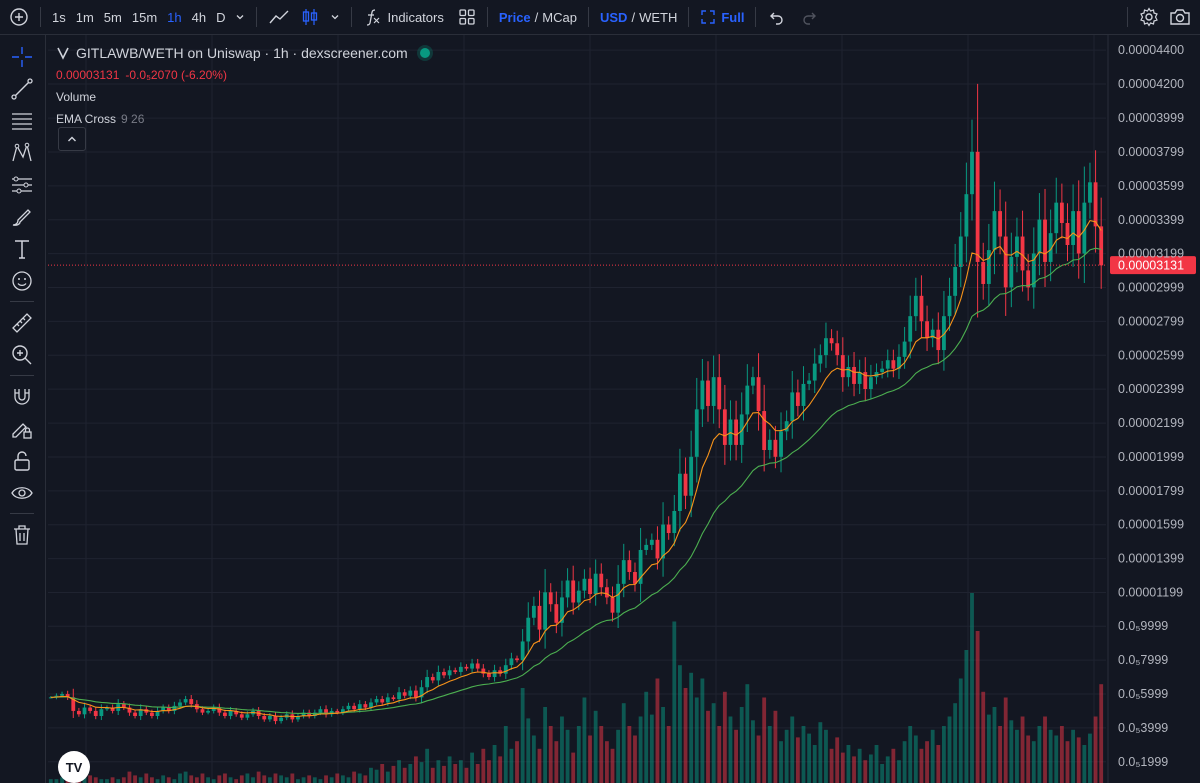 The height and width of the screenshot is (783, 1200). I want to click on timeframe-4h-button: 4h, so click(199, 17).